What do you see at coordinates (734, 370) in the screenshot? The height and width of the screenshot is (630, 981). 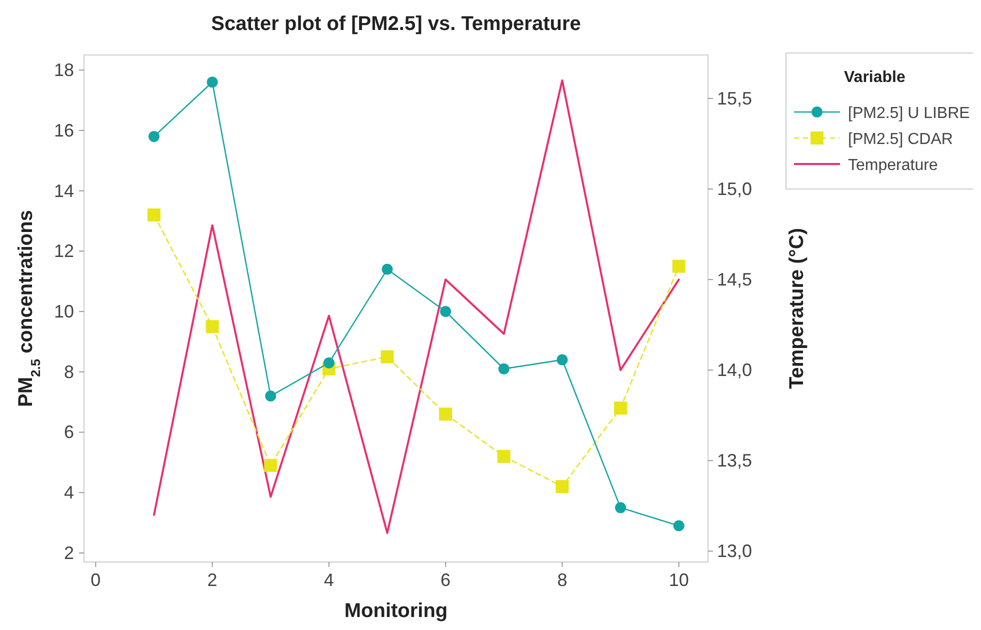 I see `y2-tick-label: 14,0` at bounding box center [734, 370].